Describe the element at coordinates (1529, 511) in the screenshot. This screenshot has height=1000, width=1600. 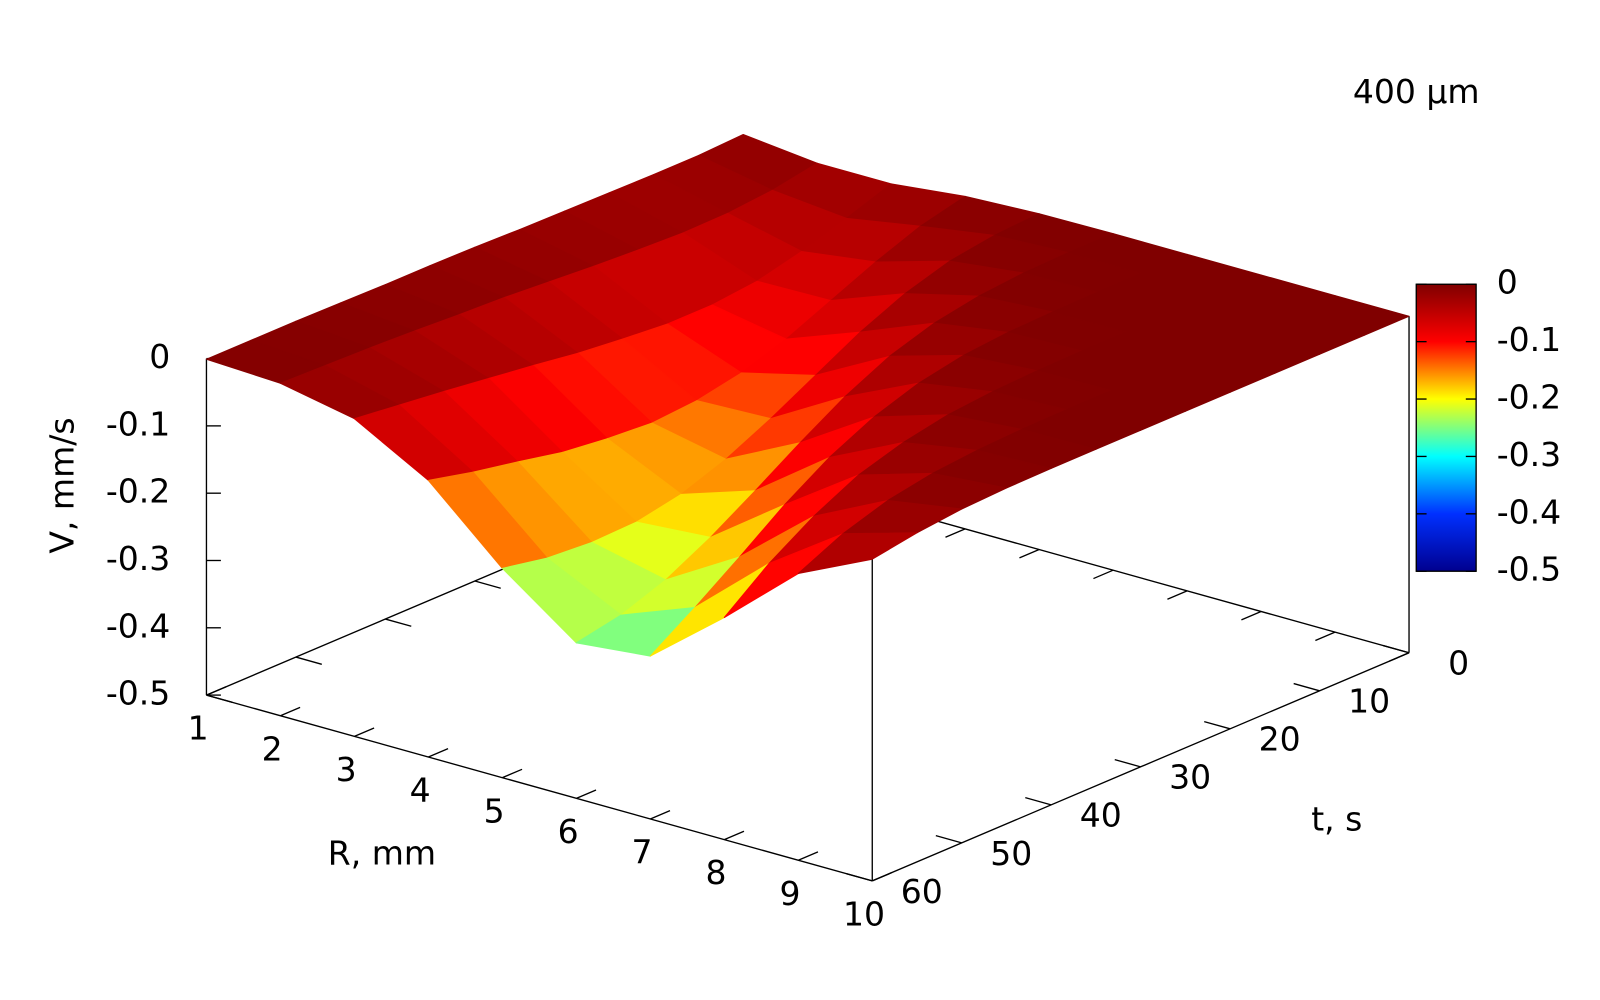
I see `colorbar-tick-label: -0.4` at that location.